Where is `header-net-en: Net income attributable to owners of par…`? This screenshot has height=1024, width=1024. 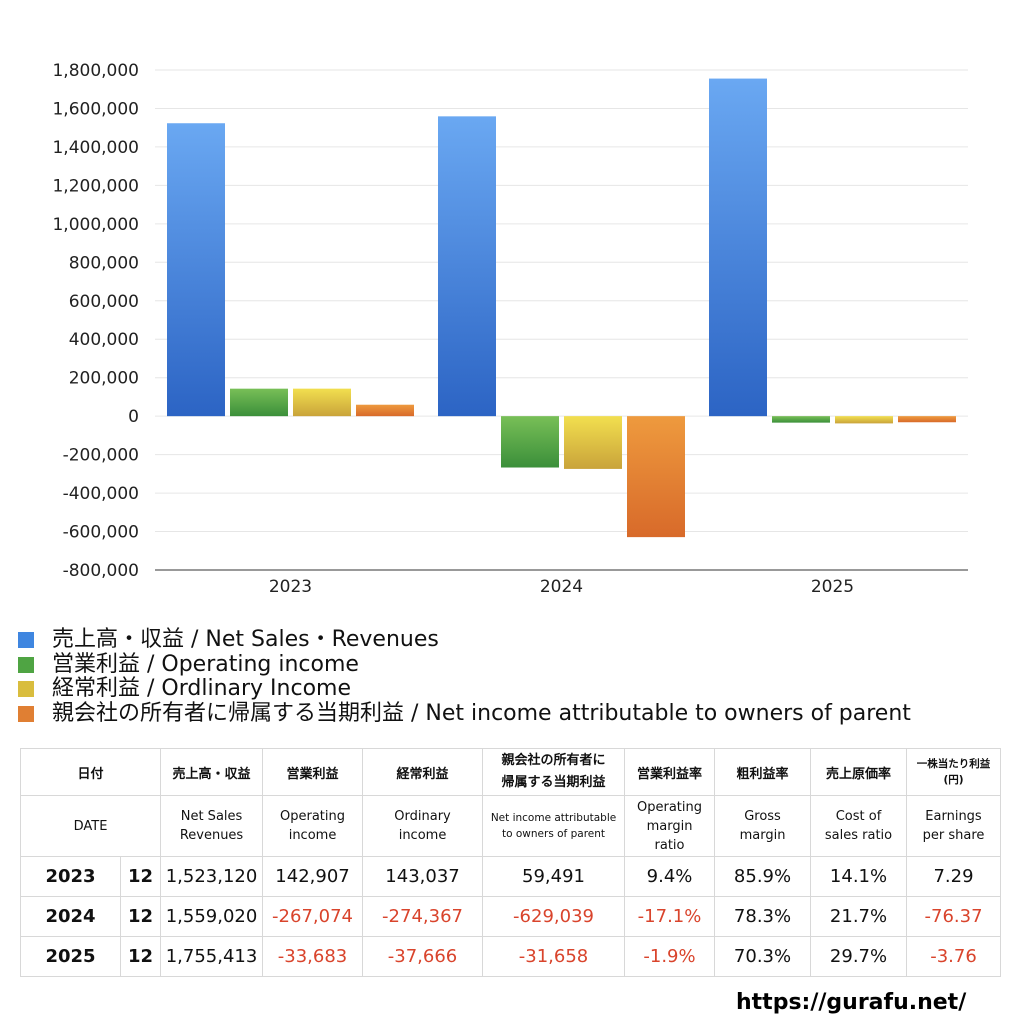
header-net-en: Net income attributable to owners of par… is located at coordinates (554, 826).